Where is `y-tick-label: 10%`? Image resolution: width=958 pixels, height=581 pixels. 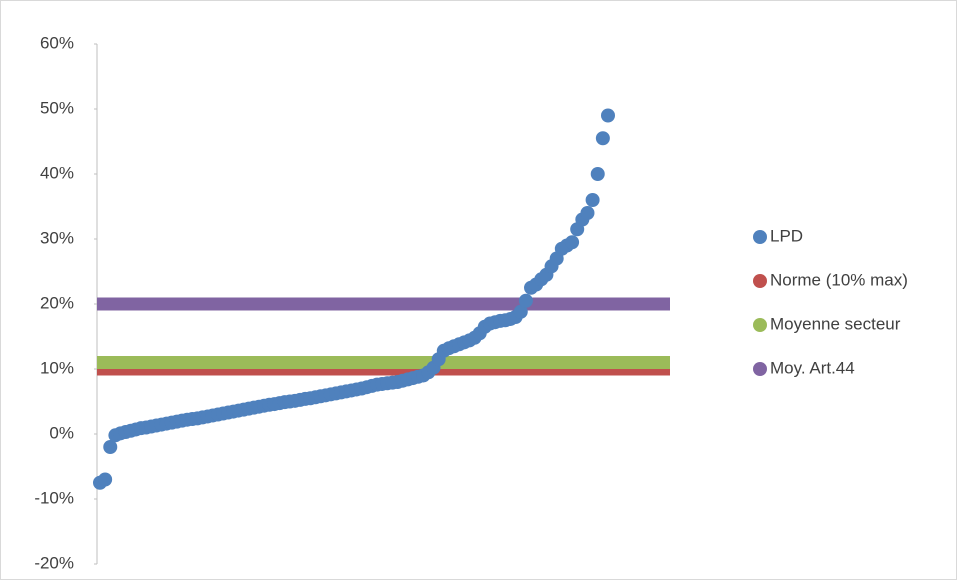 y-tick-label: 10% is located at coordinates (57, 367).